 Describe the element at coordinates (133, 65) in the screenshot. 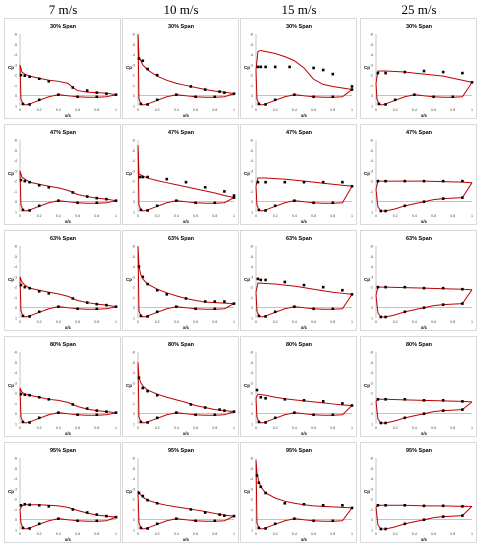

I see `y-tick-label: -3` at that location.